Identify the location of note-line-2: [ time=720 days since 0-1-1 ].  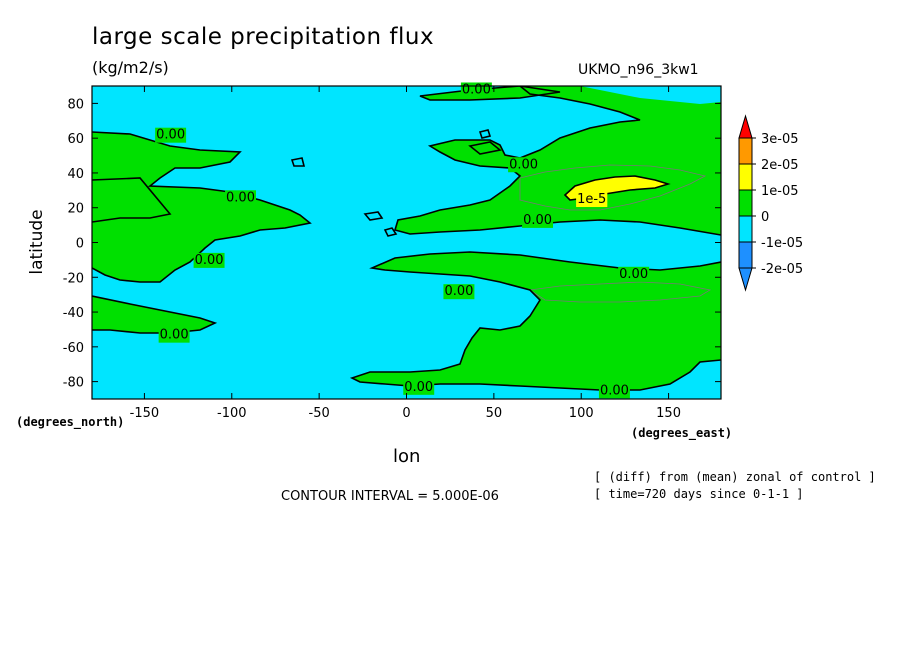
(699, 494).